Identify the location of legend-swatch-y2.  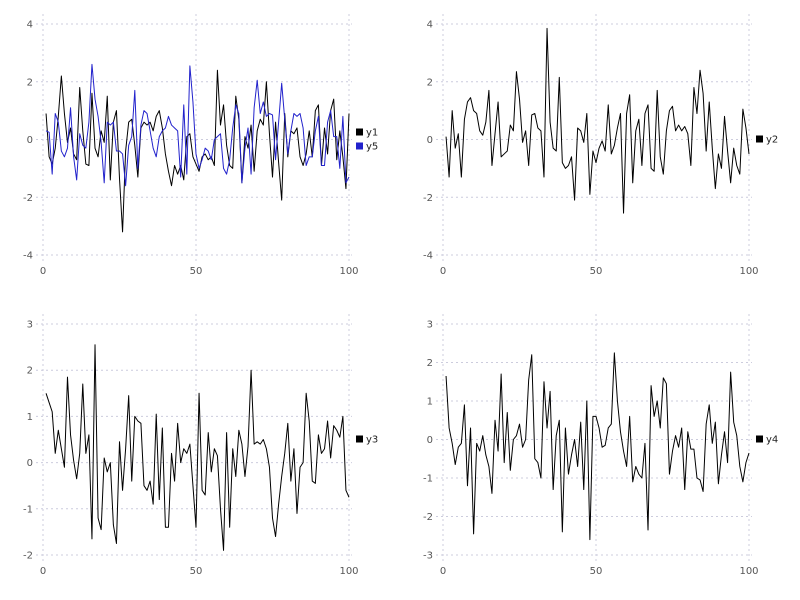
(759, 139).